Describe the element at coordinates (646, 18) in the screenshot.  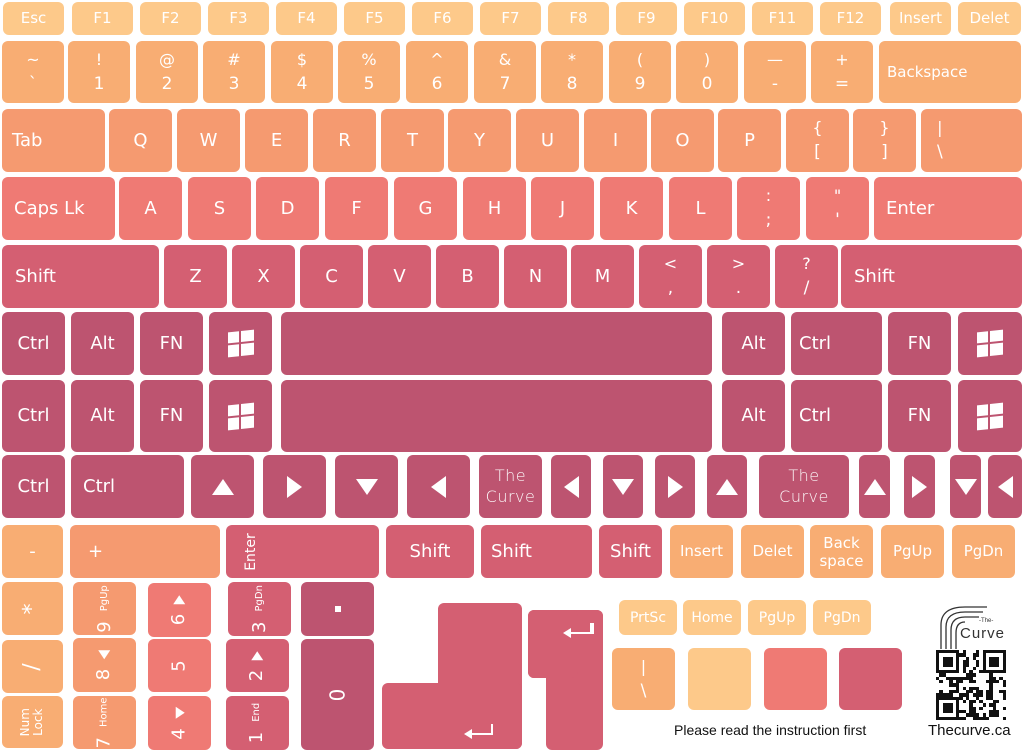
I see `key-f9: F9` at that location.